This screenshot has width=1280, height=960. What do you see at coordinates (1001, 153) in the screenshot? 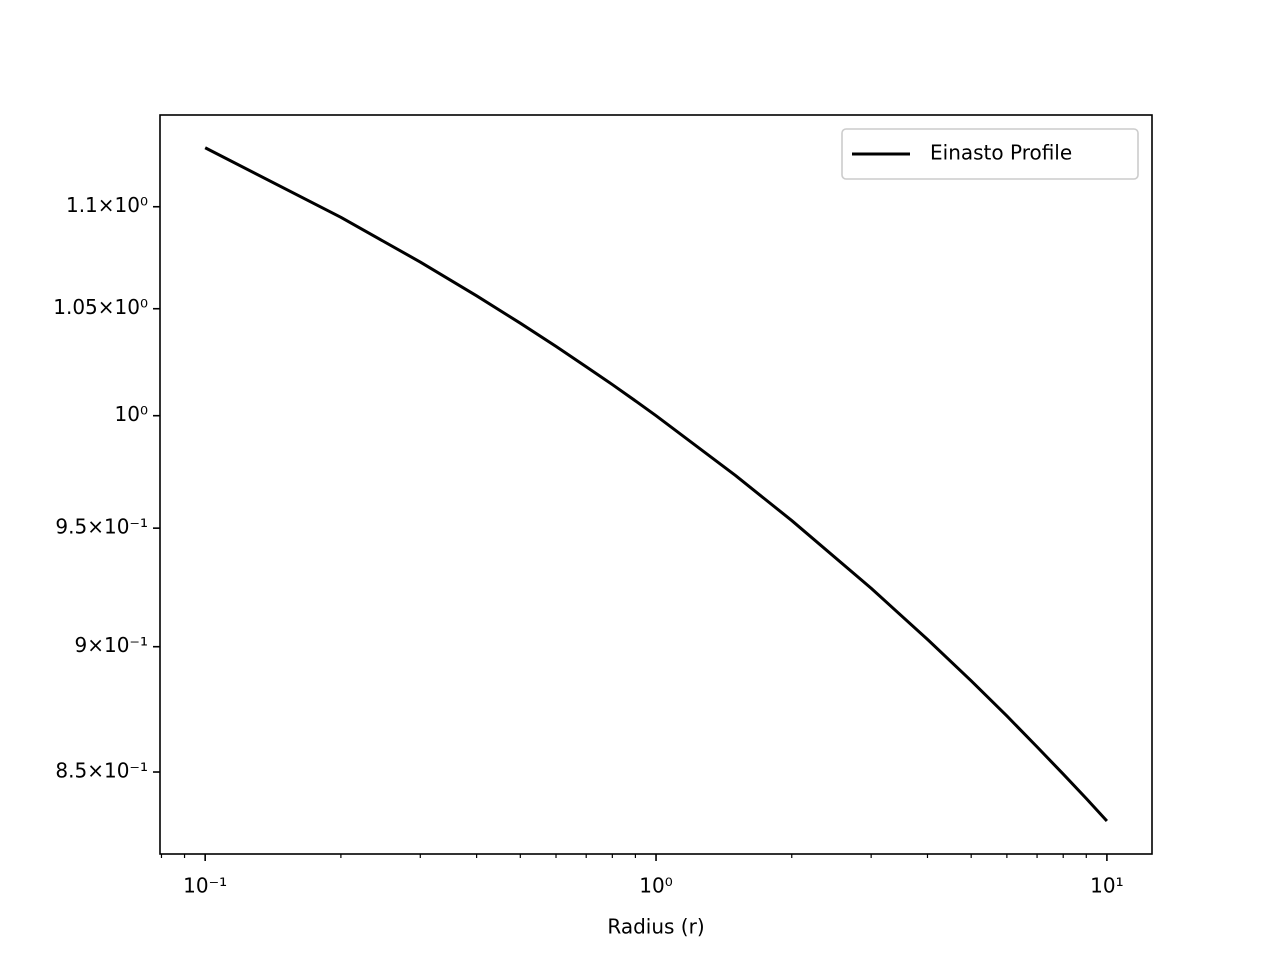
I see `legend-label: Einasto Profile` at bounding box center [1001, 153].